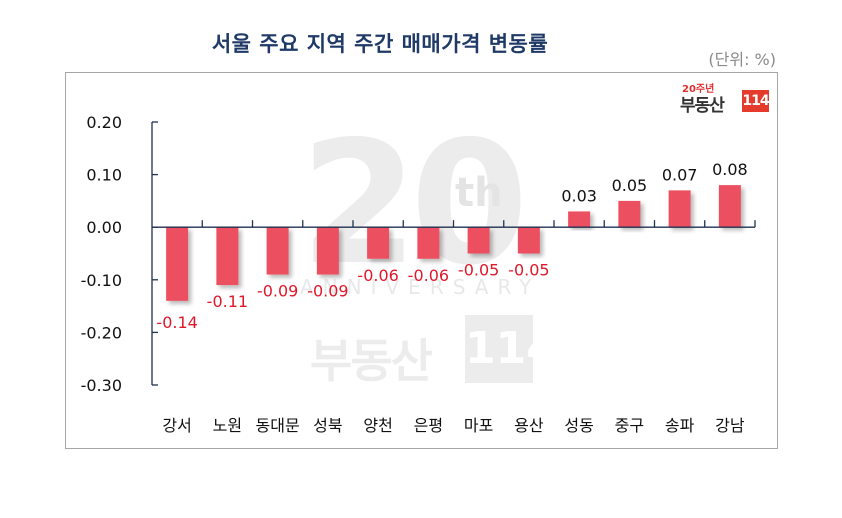  Describe the element at coordinates (104, 227) in the screenshot. I see `y-tick-label: 0.00` at that location.